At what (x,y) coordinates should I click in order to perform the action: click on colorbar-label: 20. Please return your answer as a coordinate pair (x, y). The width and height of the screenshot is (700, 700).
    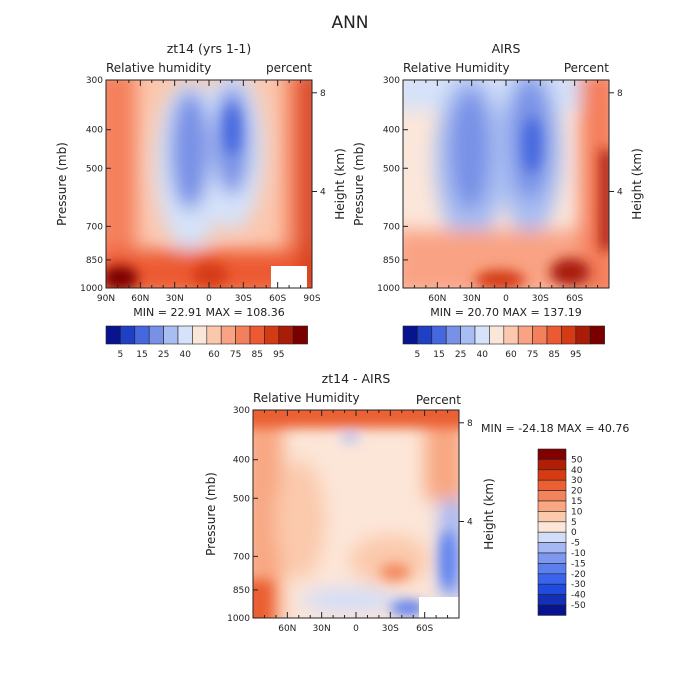
    Looking at the image, I should click on (577, 492).